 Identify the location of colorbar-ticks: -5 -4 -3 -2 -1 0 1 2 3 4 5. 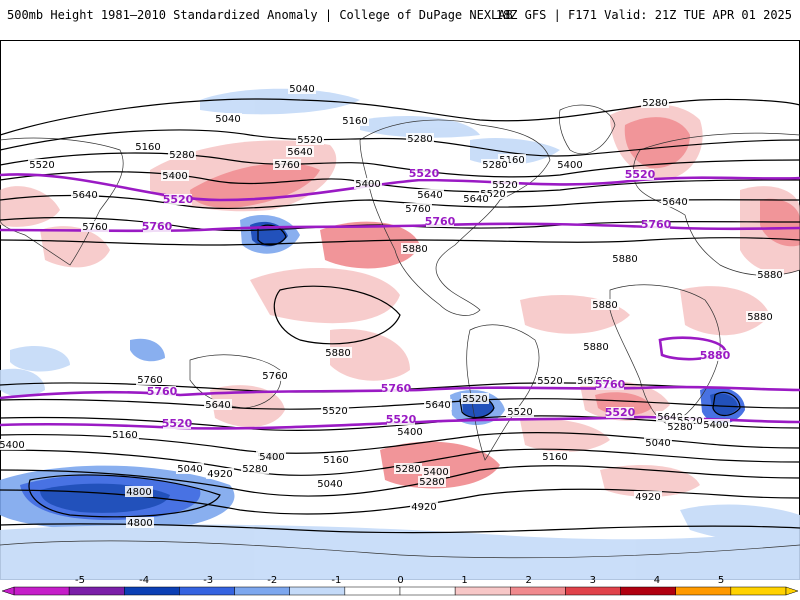
(399, 580).